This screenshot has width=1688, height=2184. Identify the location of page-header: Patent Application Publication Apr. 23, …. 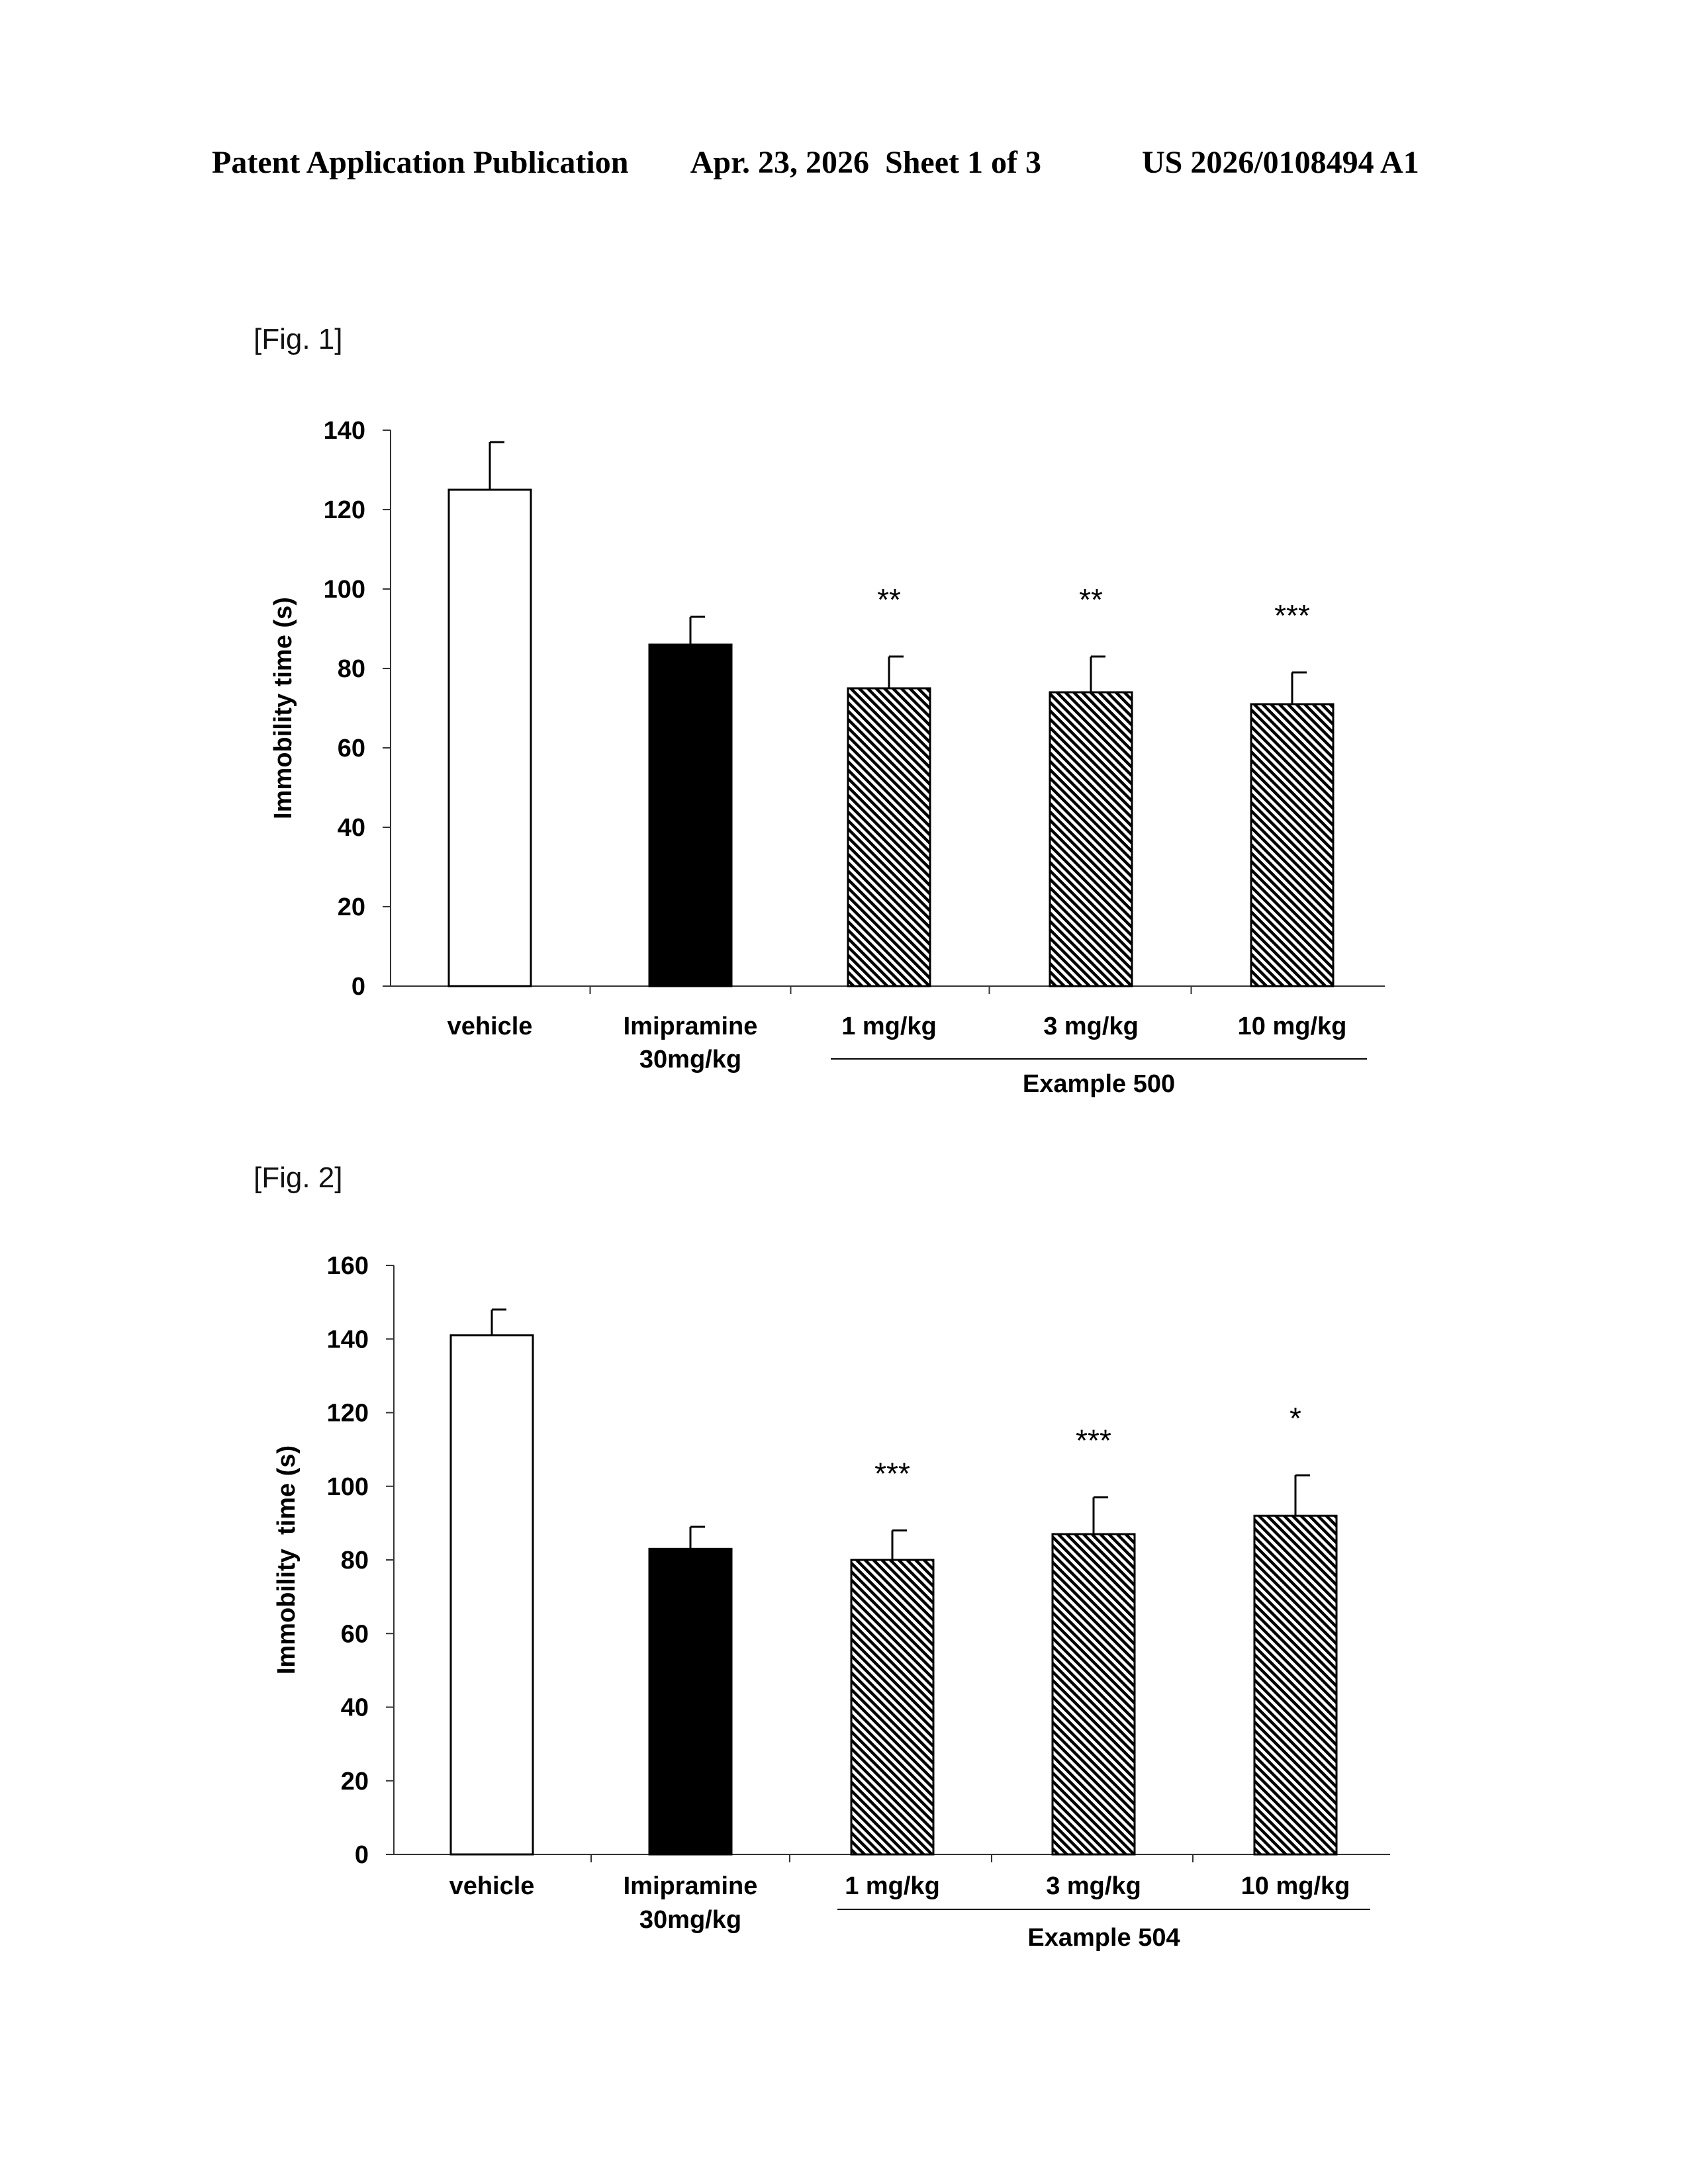
(815, 162).